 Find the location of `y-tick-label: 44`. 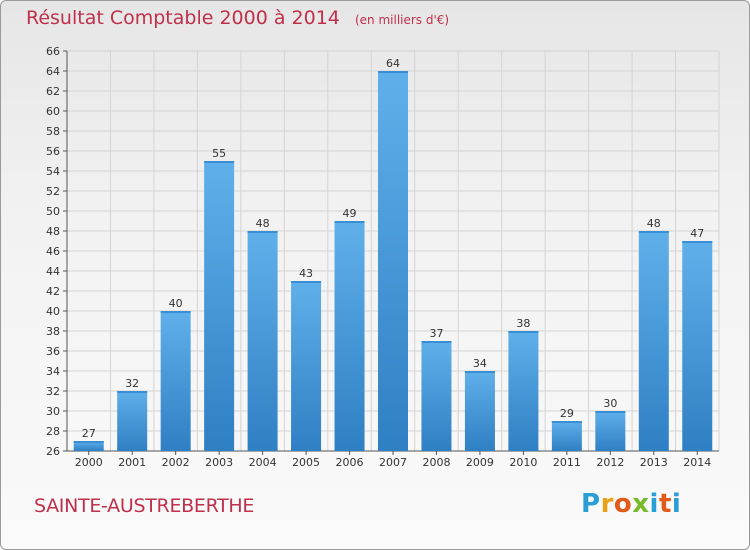

y-tick-label: 44 is located at coordinates (53, 271).